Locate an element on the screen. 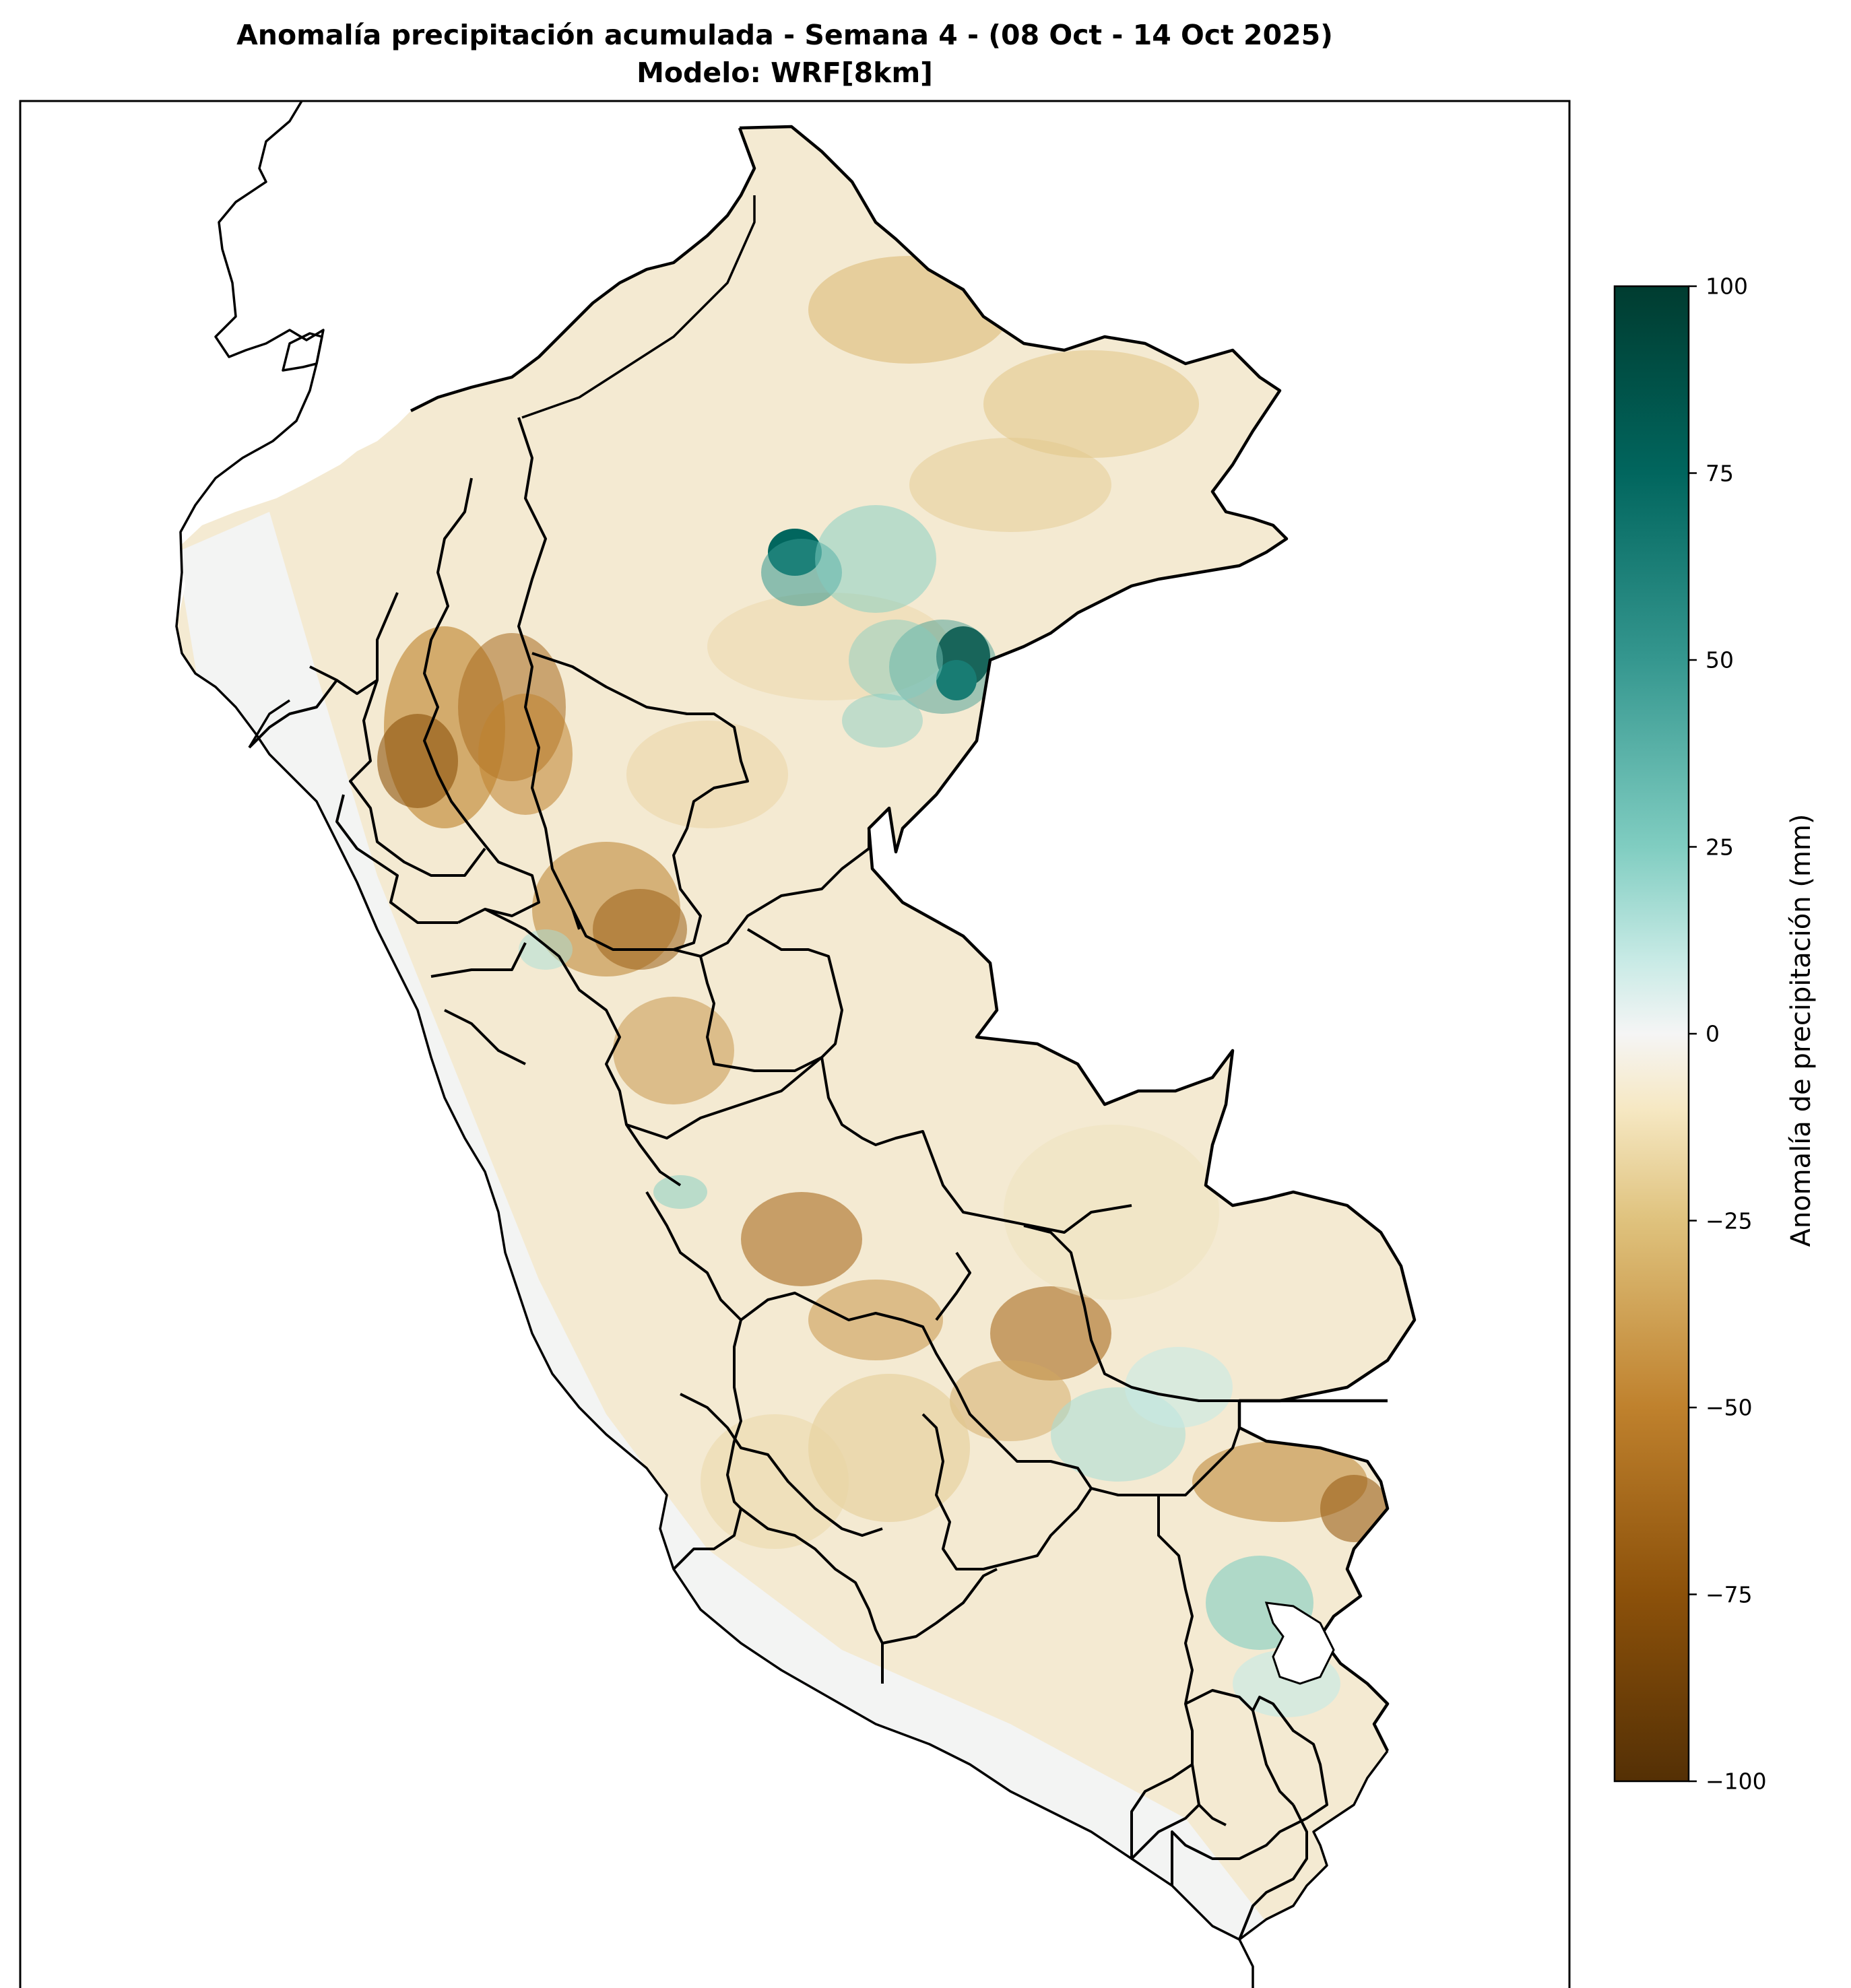  colorbar-tick-label: −25 is located at coordinates (1729, 1220).